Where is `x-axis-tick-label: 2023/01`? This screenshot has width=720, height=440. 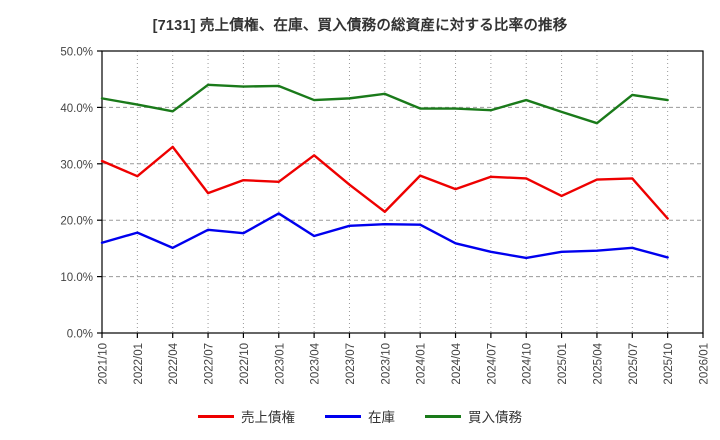 x-axis-tick-label: 2023/01 is located at coordinates (280, 364).